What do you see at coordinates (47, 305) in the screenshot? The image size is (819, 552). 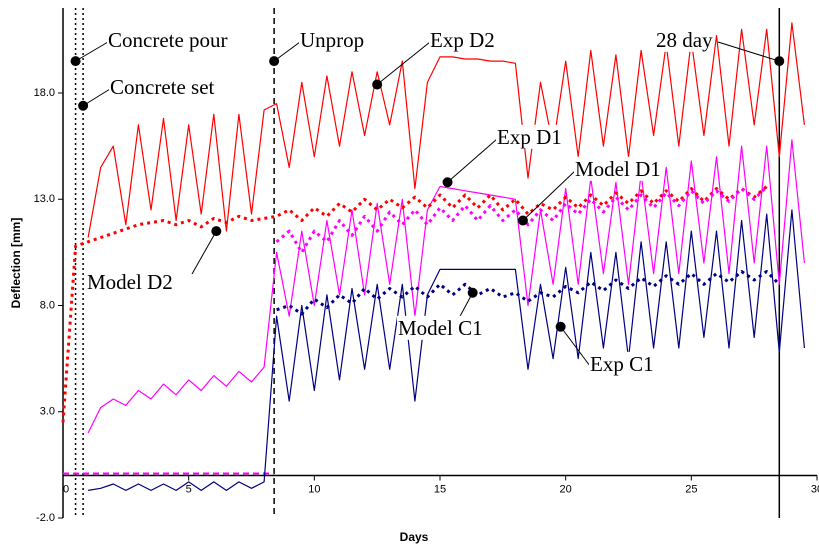 I see `y-tick-label: 8.0` at bounding box center [47, 305].